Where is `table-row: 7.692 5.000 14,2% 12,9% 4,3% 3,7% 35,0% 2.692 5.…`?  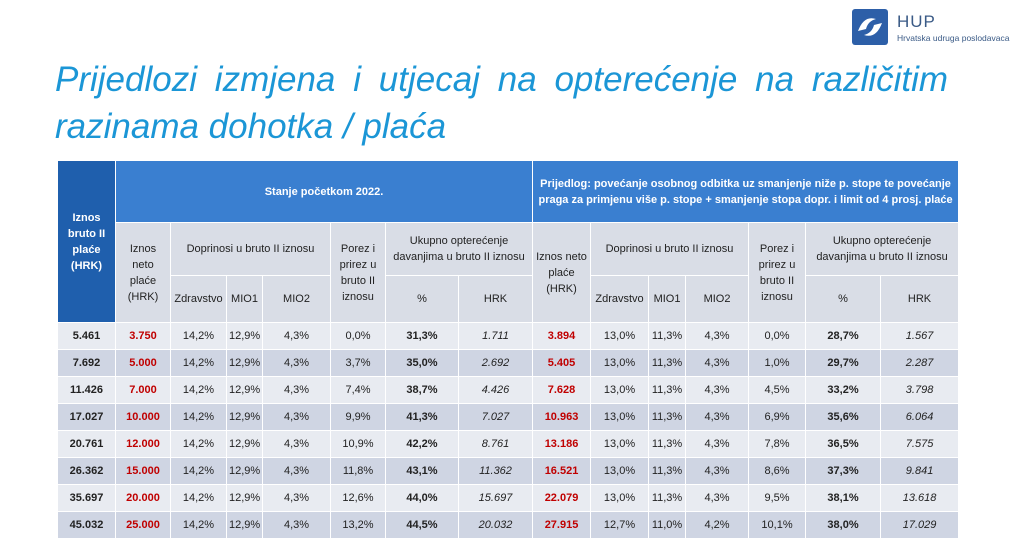
table-row: 7.692 5.000 14,2% 12,9% 4,3% 3,7% 35,0% 2.692 5.… is located at coordinates (508, 363).